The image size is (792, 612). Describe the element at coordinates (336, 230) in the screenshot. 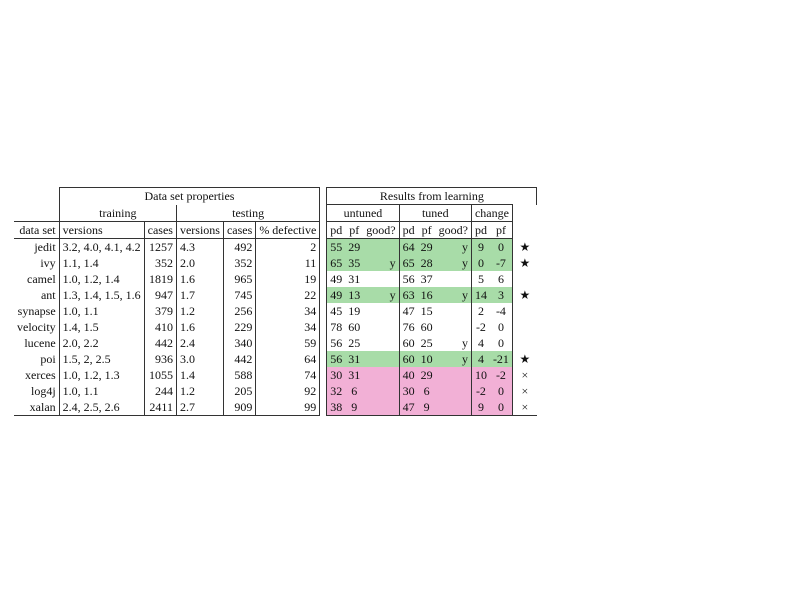

I see `untuned-pd-header: pd` at that location.